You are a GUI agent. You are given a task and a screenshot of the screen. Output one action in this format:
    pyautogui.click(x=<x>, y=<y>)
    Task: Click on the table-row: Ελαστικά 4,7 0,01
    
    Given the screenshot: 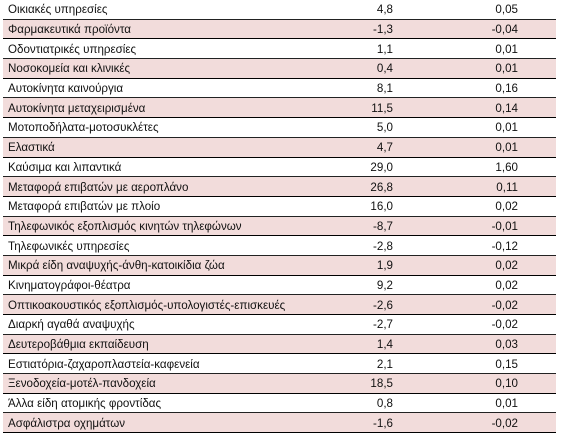 What is the action you would take?
    pyautogui.click(x=279, y=147)
    